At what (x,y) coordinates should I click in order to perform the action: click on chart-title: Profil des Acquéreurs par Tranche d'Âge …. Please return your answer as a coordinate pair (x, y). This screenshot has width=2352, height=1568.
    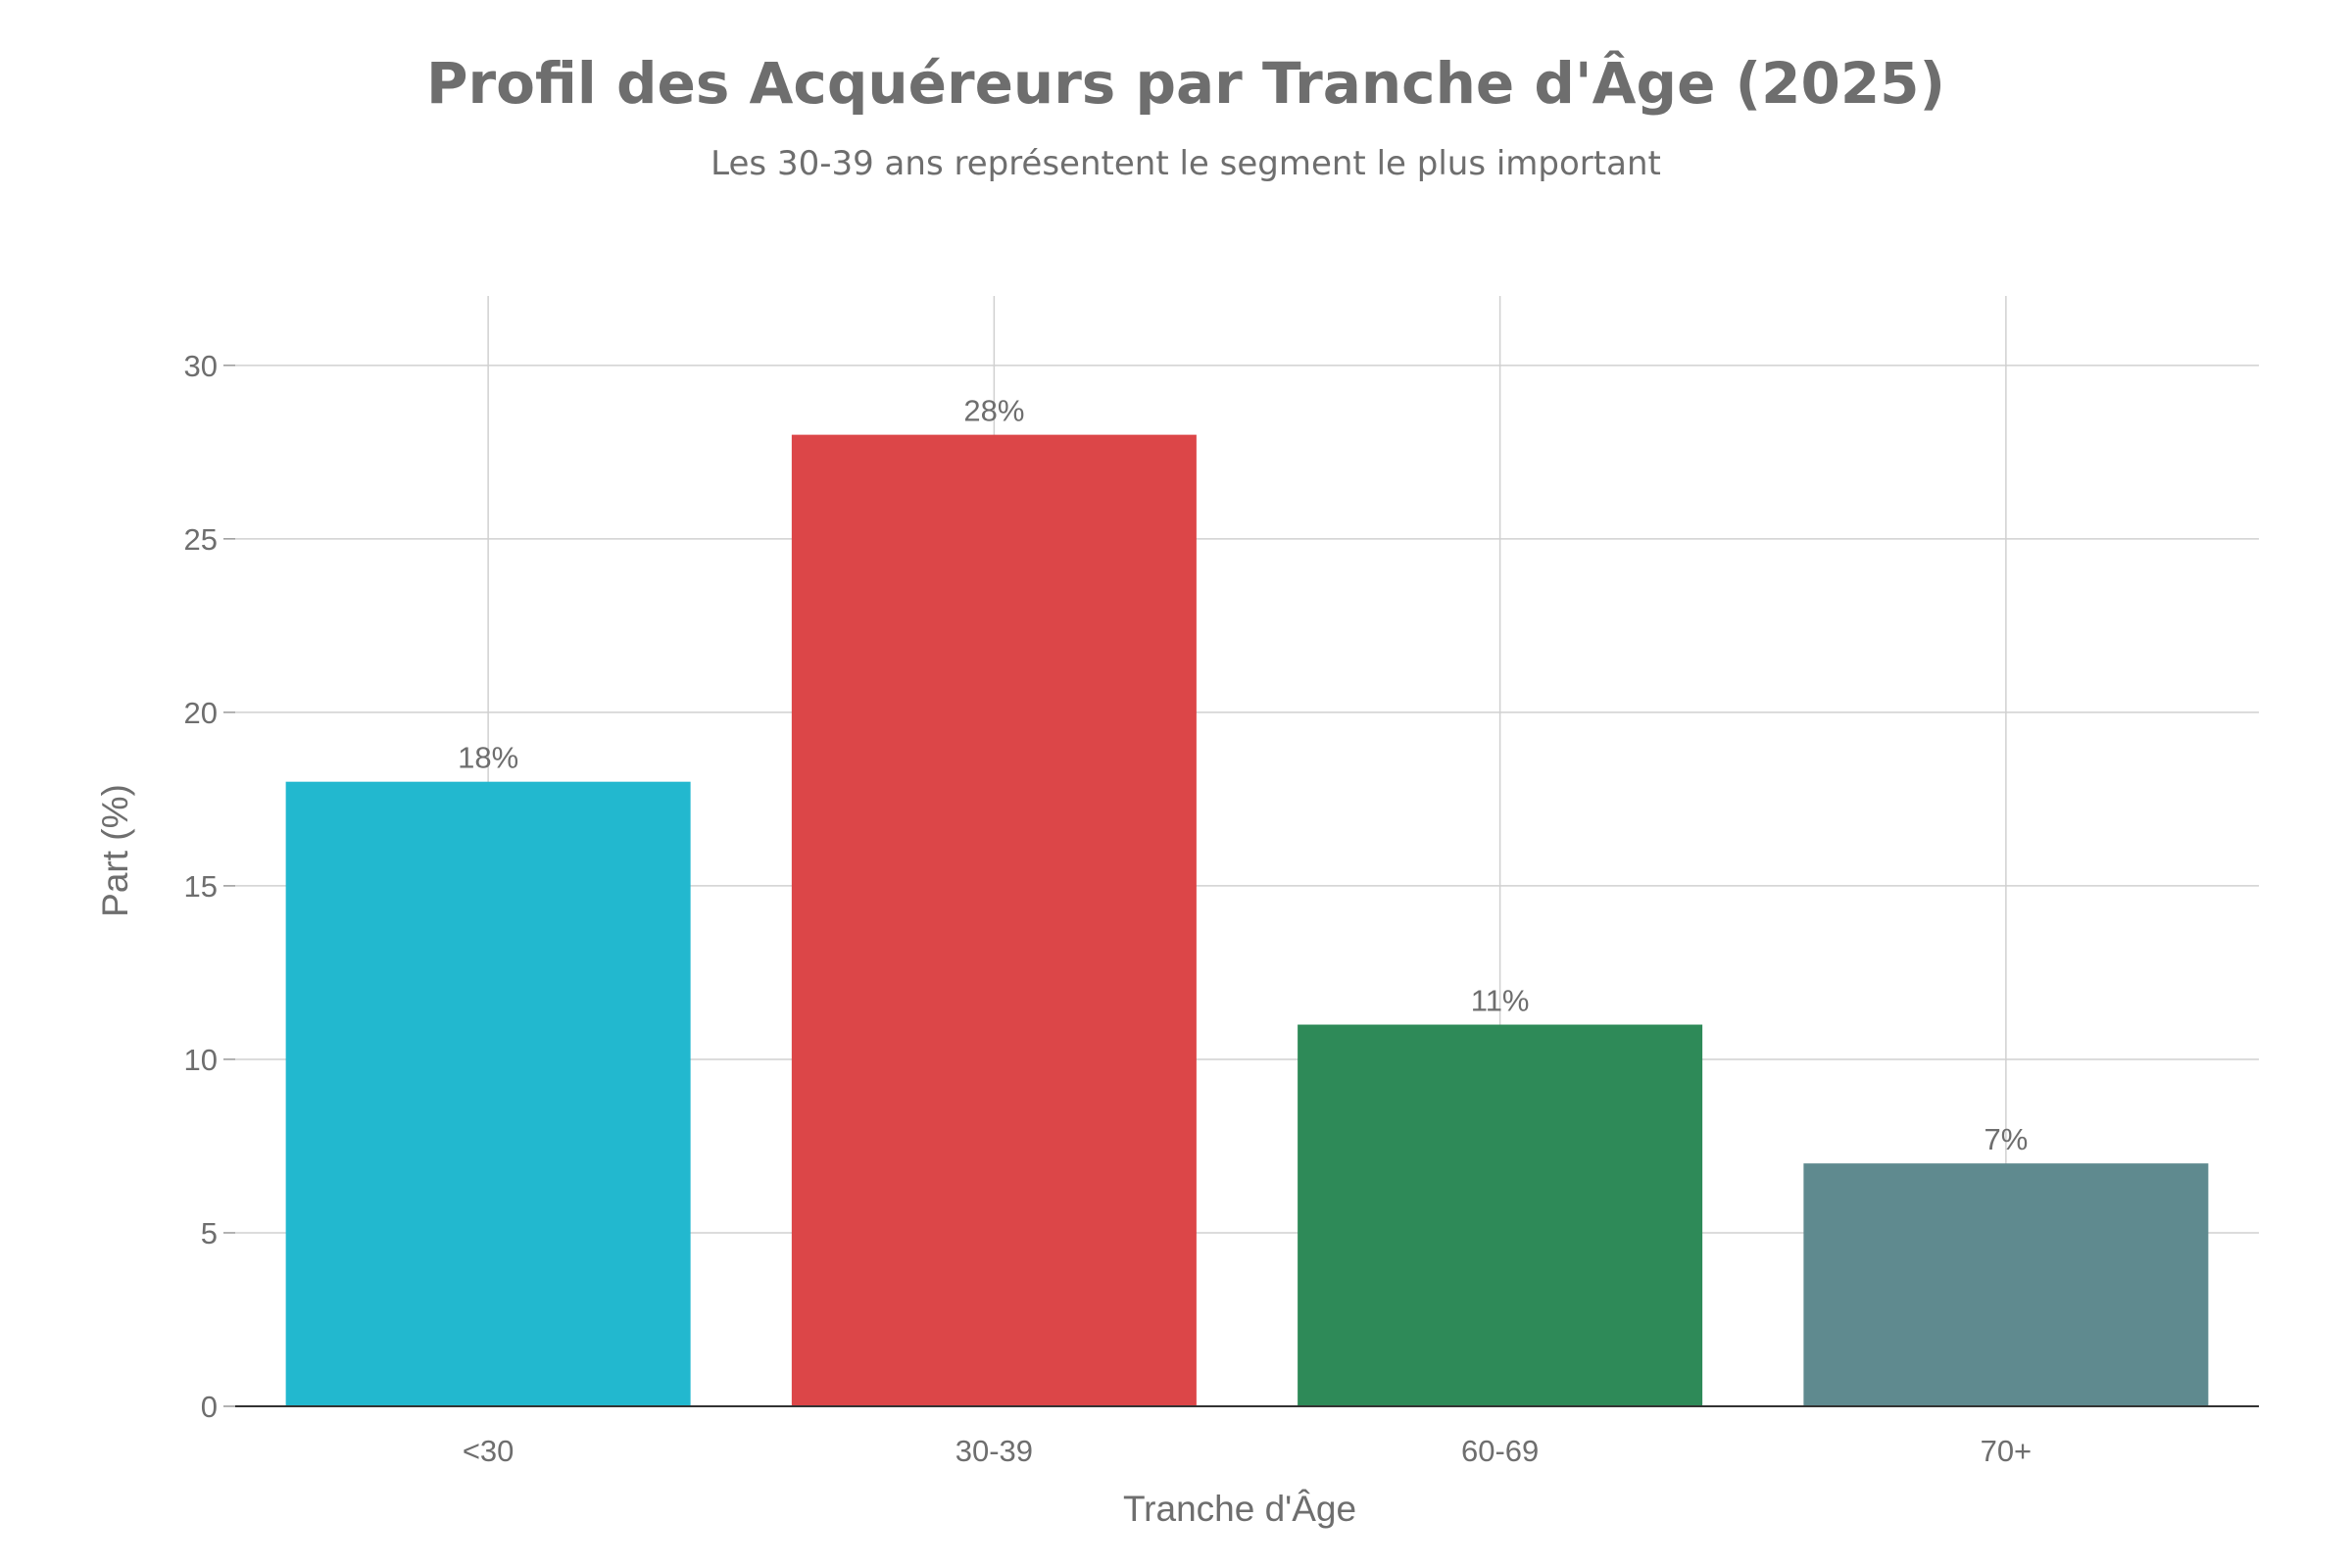
    Looking at the image, I should click on (1185, 83).